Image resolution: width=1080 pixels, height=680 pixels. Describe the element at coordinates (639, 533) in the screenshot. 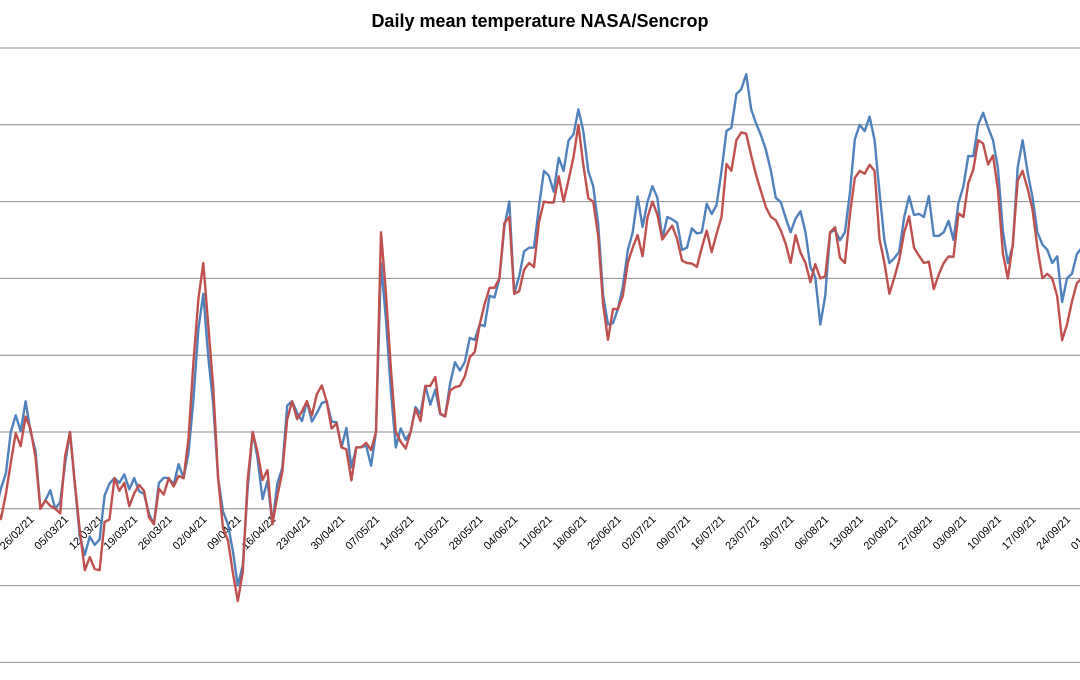

I see `x-tick-label: 02/07/21` at that location.